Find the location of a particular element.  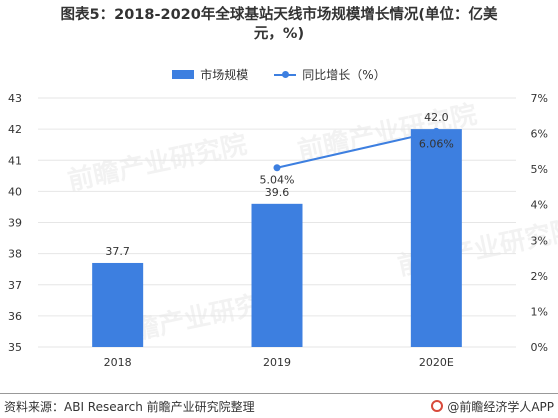

chart-title-line-2: 元，%) is located at coordinates (279, 34).